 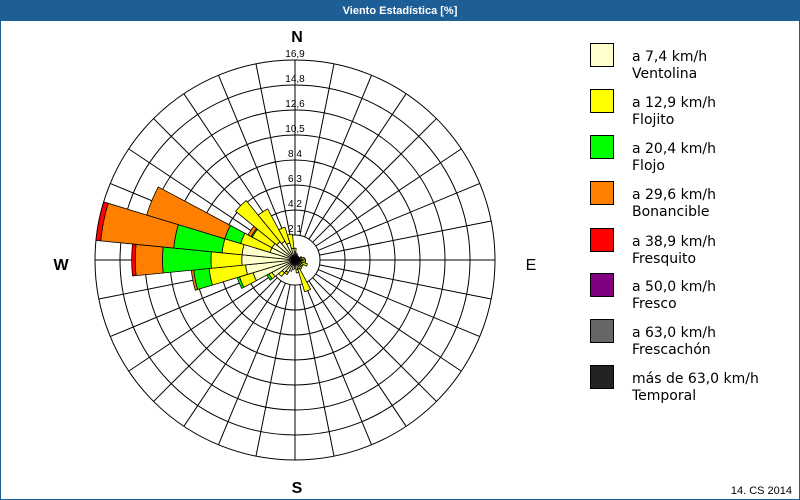 I want to click on compass-west-label: W, so click(x=61, y=265).